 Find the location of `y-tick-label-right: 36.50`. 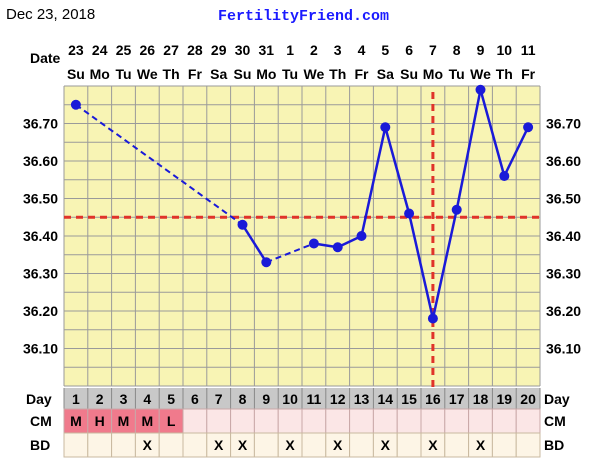

y-tick-label-right: 36.50 is located at coordinates (563, 199).